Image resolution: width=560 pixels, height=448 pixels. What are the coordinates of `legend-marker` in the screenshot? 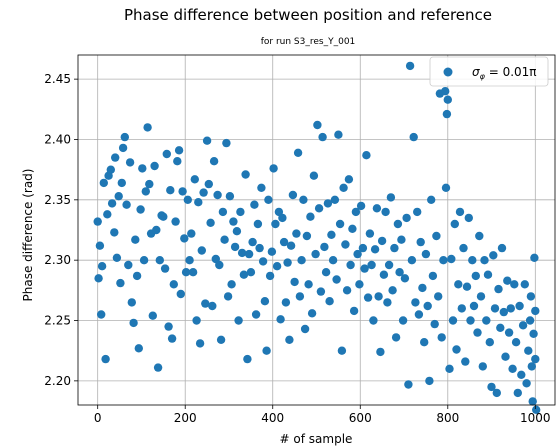 It's located at (448, 72).